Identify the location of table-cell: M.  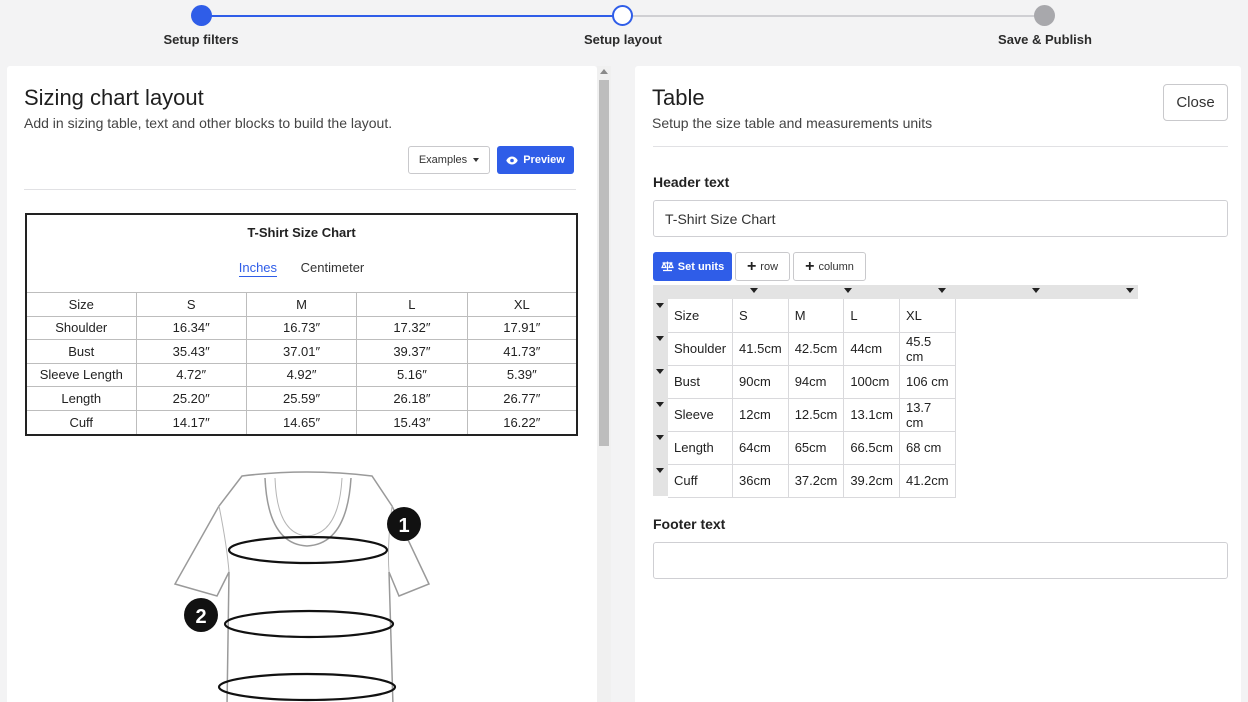
(816, 316).